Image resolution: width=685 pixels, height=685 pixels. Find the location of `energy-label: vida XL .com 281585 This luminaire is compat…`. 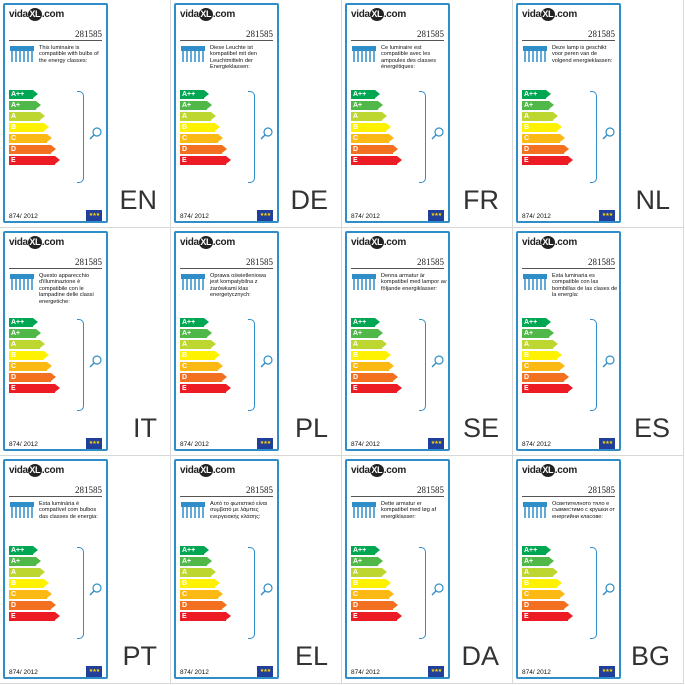

energy-label: vida XL .com 281585 This luminaire is compat… is located at coordinates (55, 113).